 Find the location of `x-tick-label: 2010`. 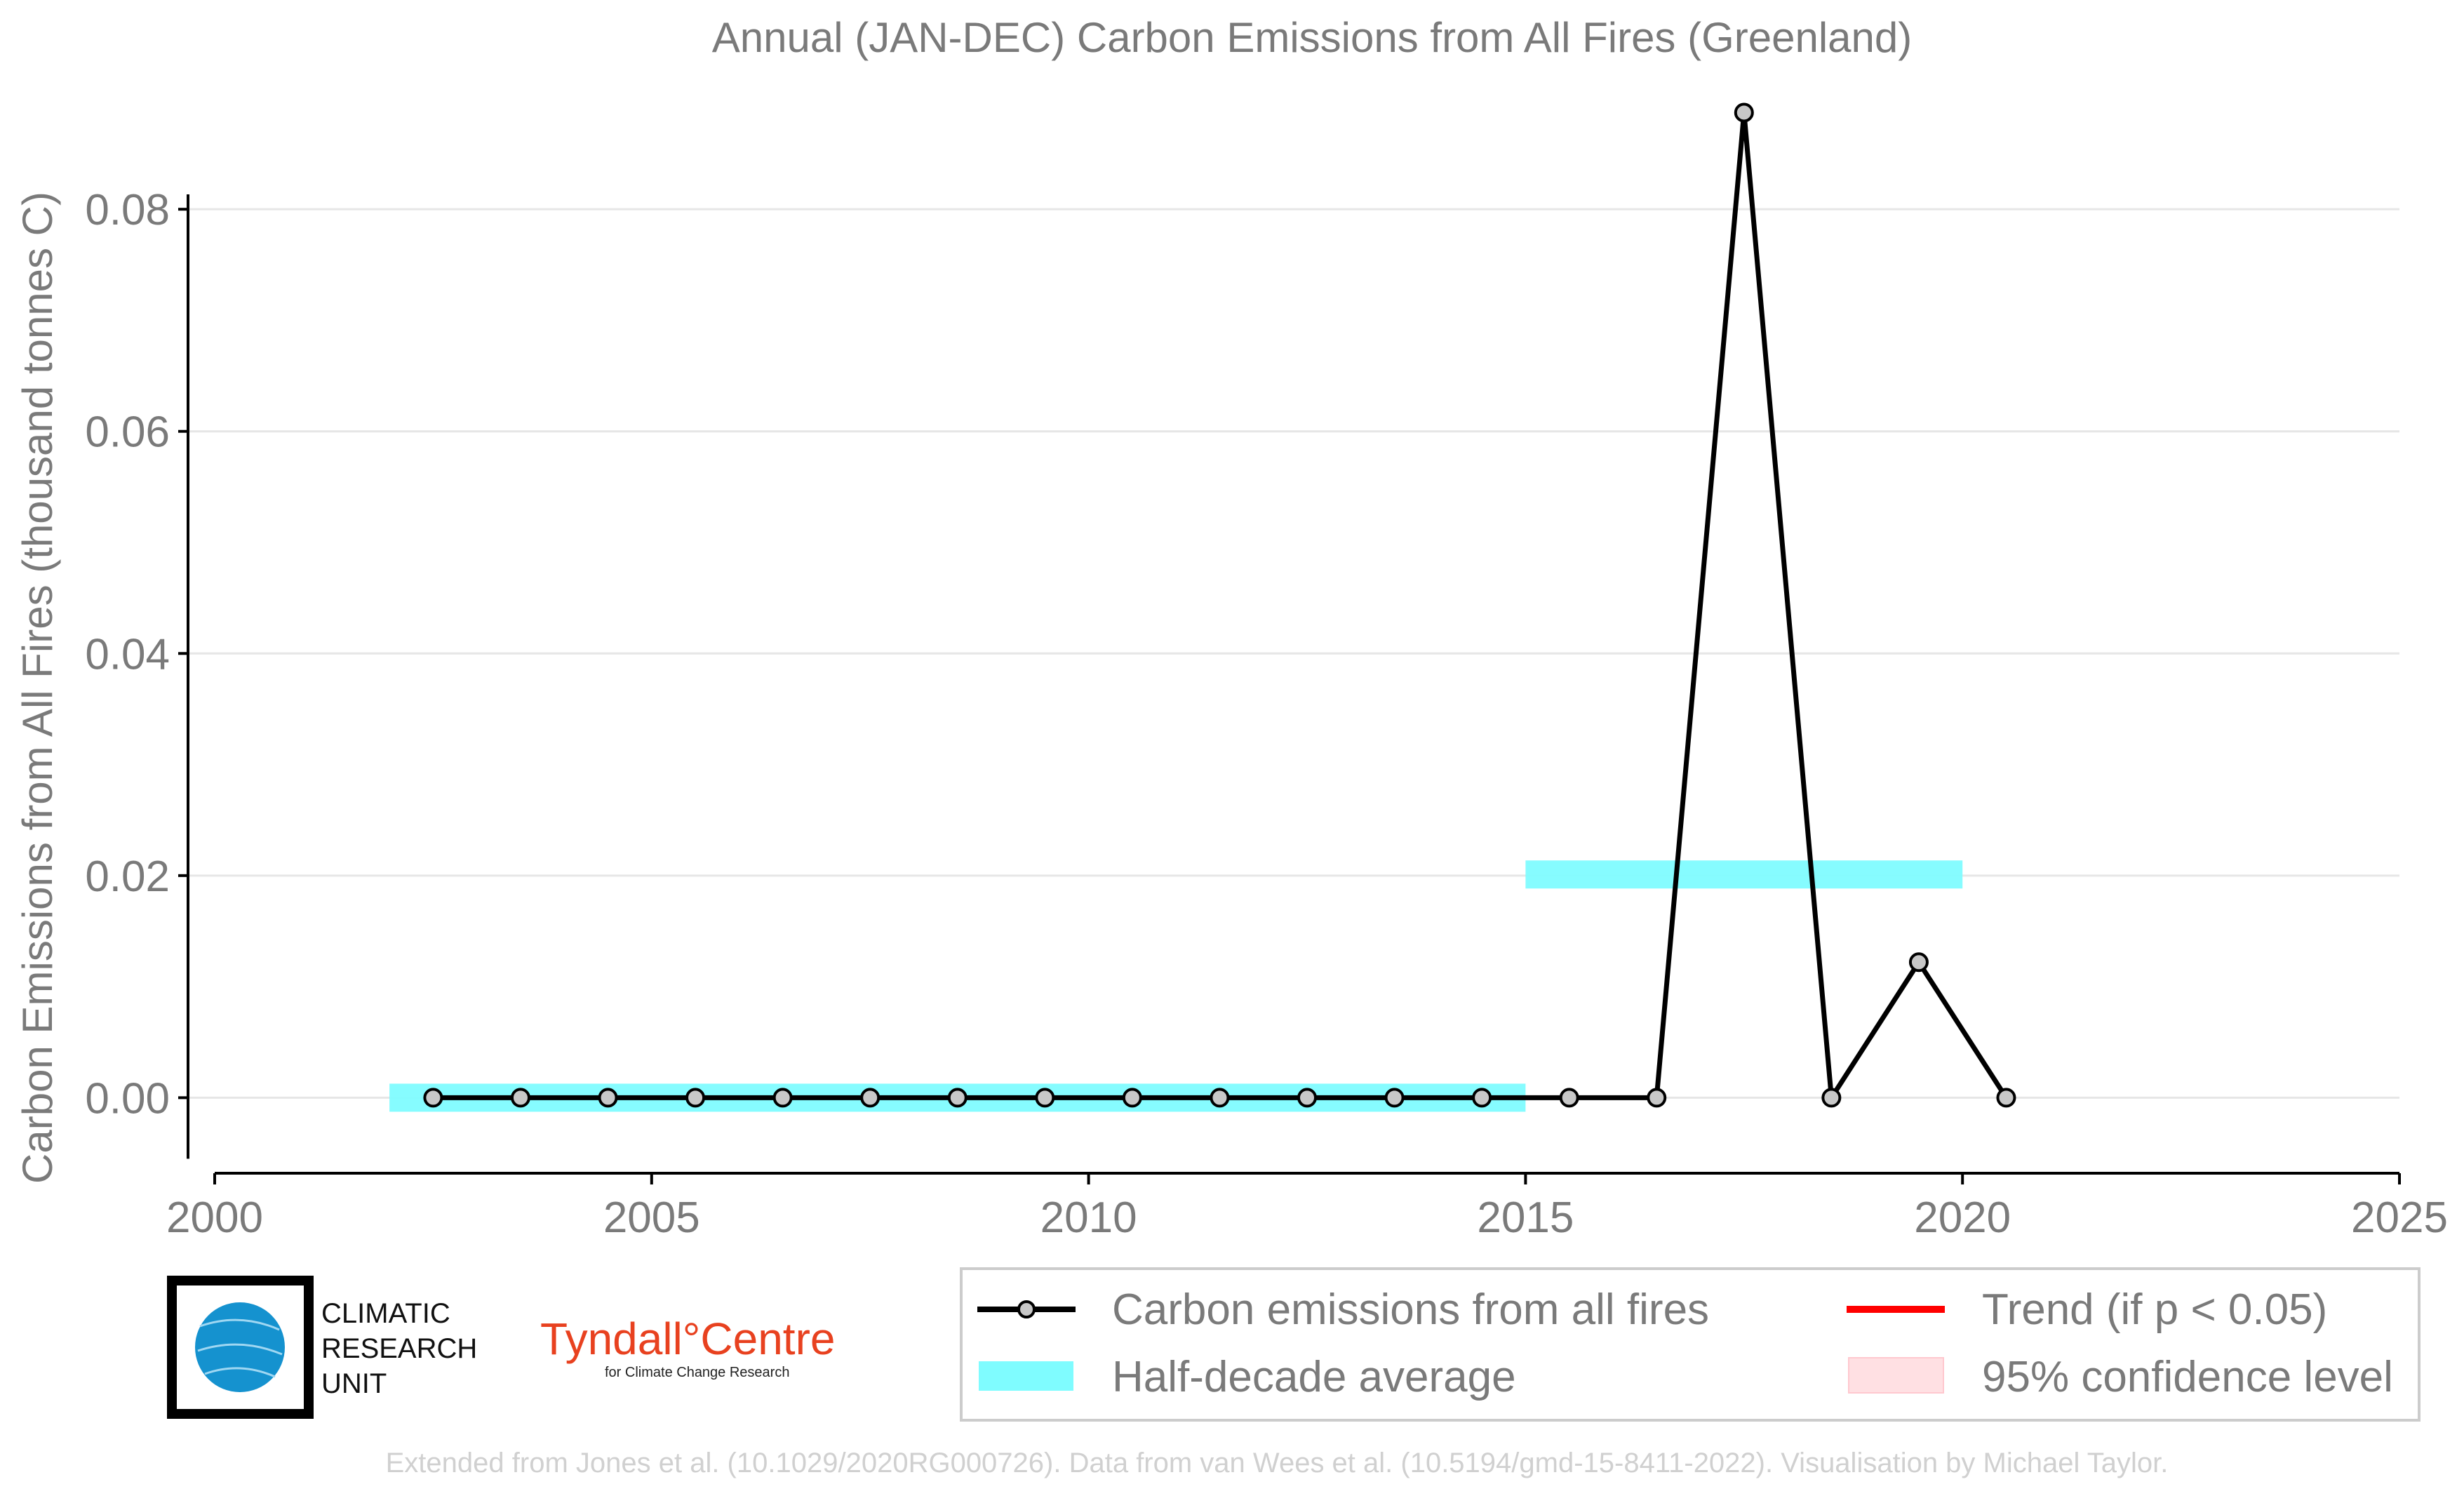

x-tick-label: 2010 is located at coordinates (1088, 1218).